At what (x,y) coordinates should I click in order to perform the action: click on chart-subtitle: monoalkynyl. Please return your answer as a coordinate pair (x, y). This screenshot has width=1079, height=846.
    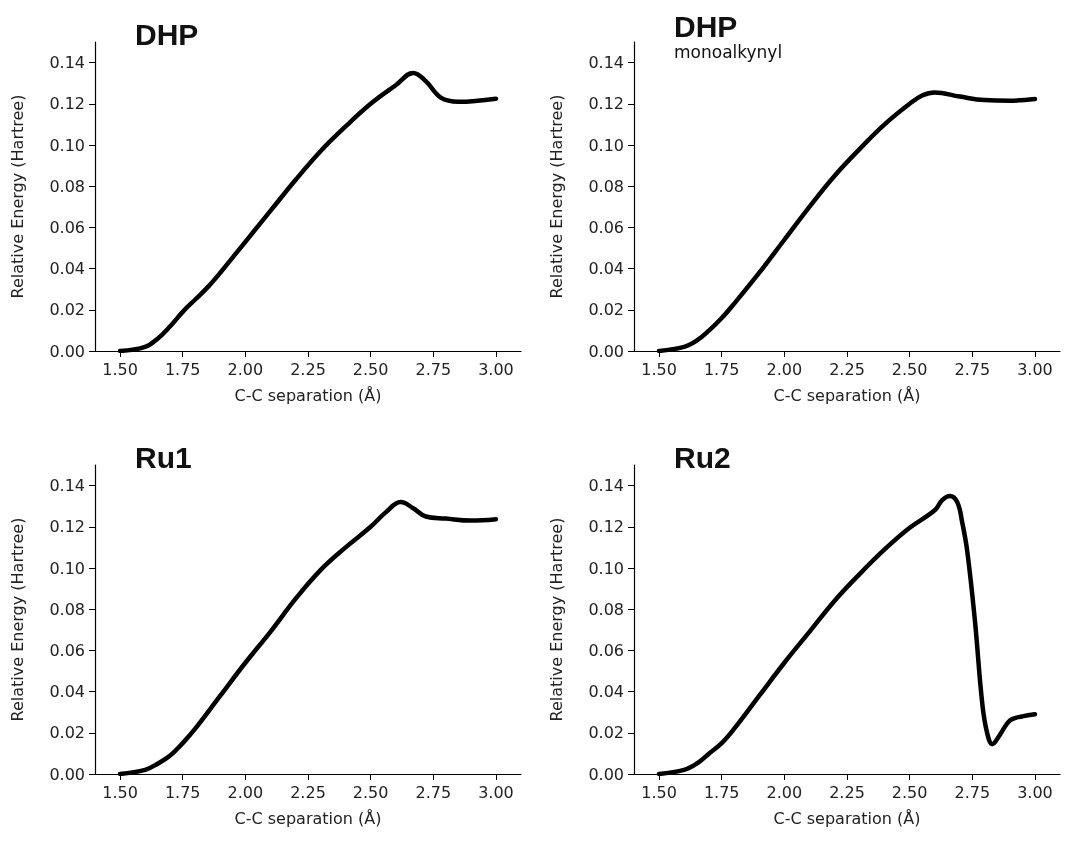
    Looking at the image, I should click on (728, 51).